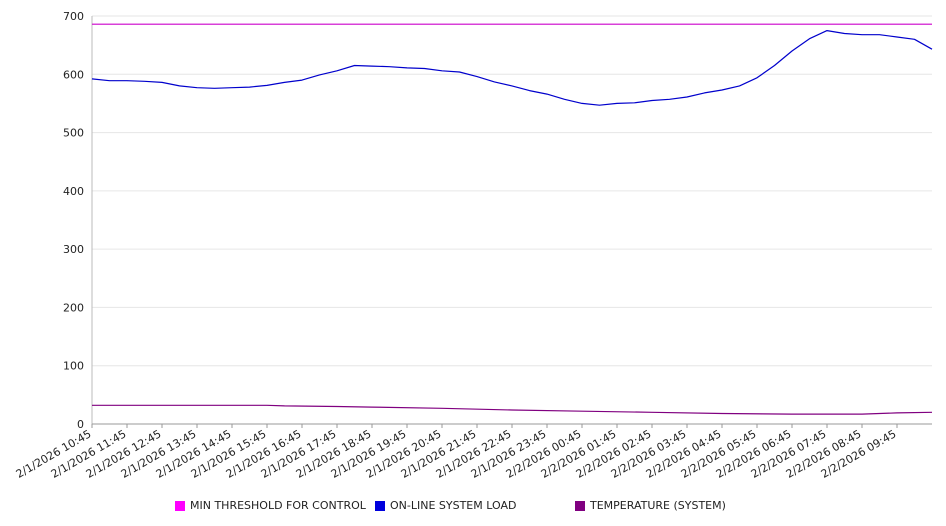 The image size is (946, 526). What do you see at coordinates (453, 505) in the screenshot?
I see `legend-label-load: ON-LINE SYSTEM LOAD` at bounding box center [453, 505].